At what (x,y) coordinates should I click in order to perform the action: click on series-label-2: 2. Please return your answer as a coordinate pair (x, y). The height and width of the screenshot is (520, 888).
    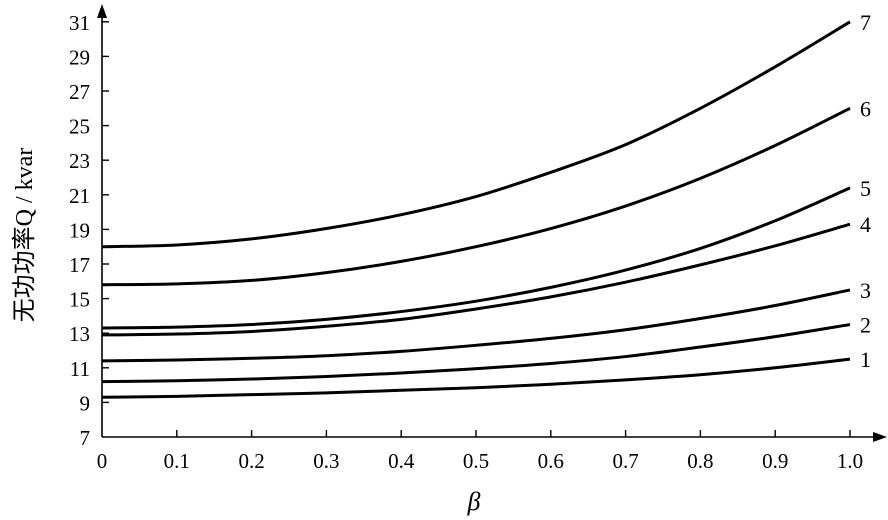
    Looking at the image, I should click on (865, 325).